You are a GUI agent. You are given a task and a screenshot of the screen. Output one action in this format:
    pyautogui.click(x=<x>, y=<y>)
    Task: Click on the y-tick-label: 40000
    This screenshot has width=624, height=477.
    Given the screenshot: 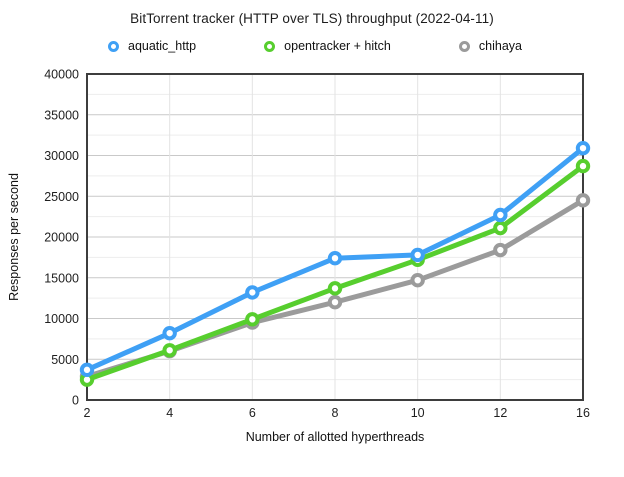 What is the action you would take?
    pyautogui.click(x=61, y=75)
    